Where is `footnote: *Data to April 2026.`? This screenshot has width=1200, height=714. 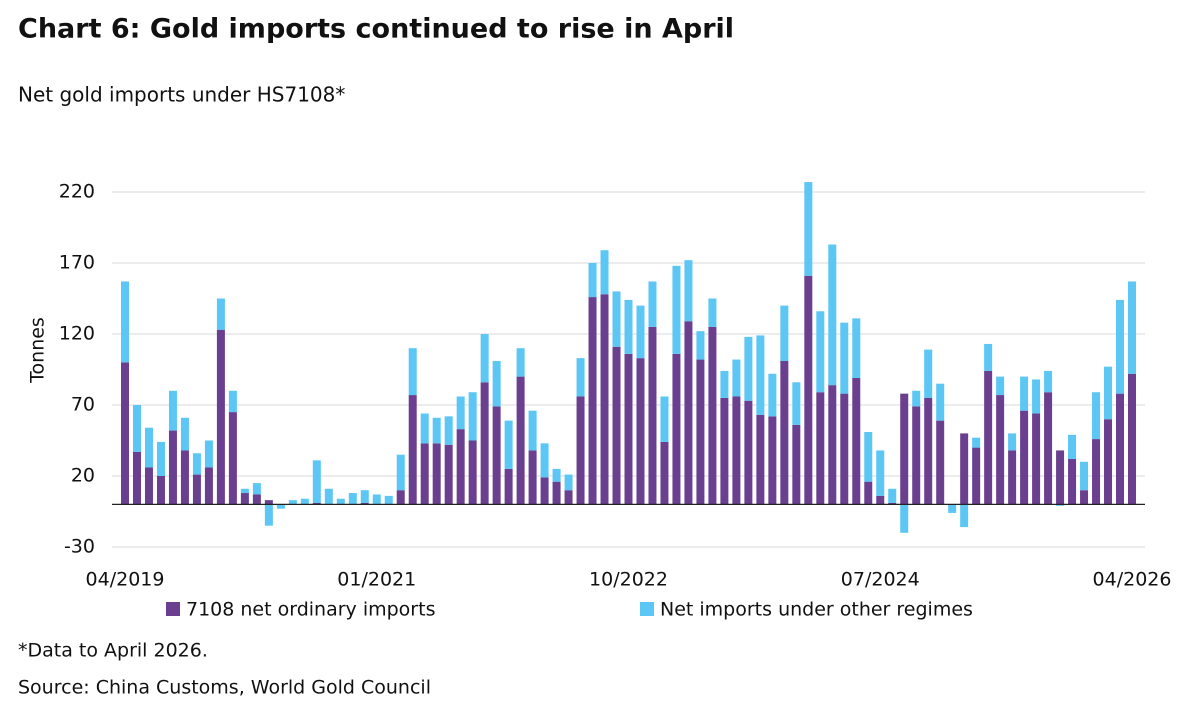 footnote: *Data to April 2026. is located at coordinates (113, 651).